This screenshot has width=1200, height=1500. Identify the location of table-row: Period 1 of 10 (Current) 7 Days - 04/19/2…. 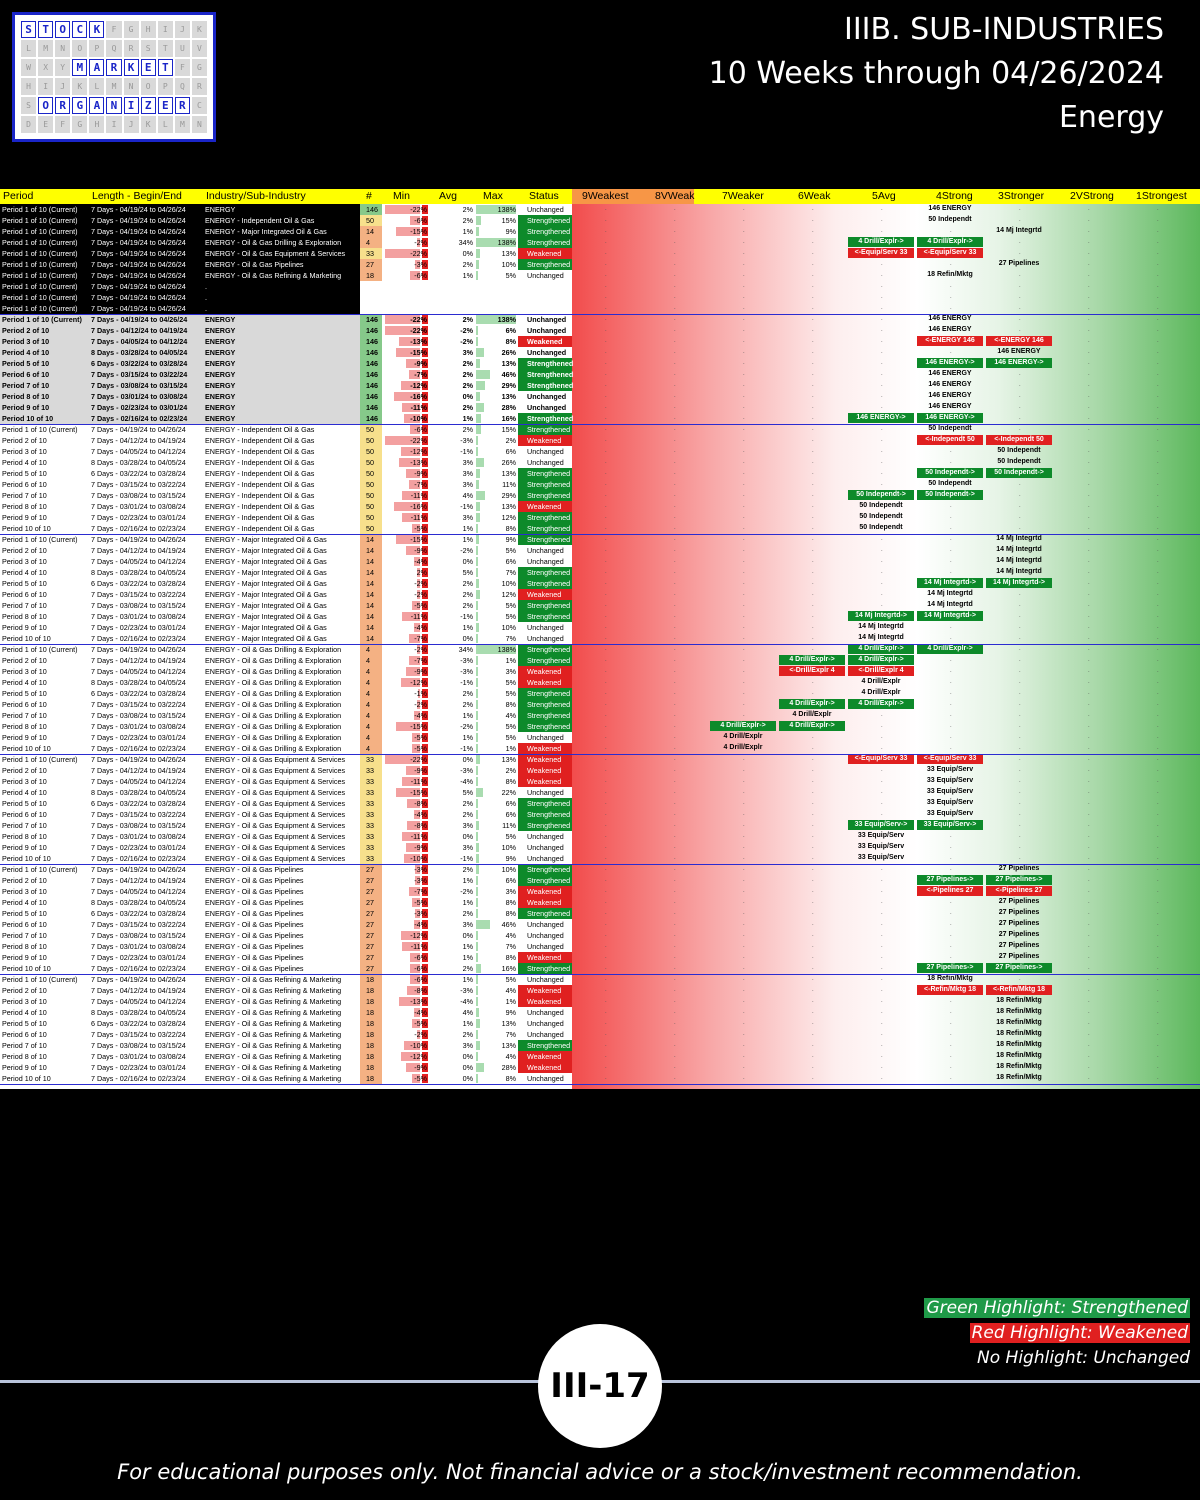
(600, 649).